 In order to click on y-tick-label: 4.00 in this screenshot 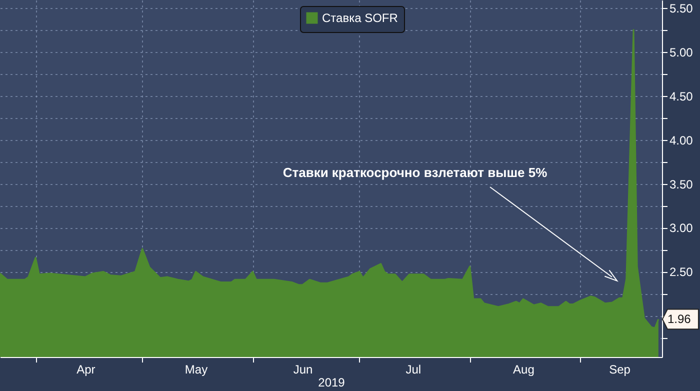, I will do `click(682, 140)`.